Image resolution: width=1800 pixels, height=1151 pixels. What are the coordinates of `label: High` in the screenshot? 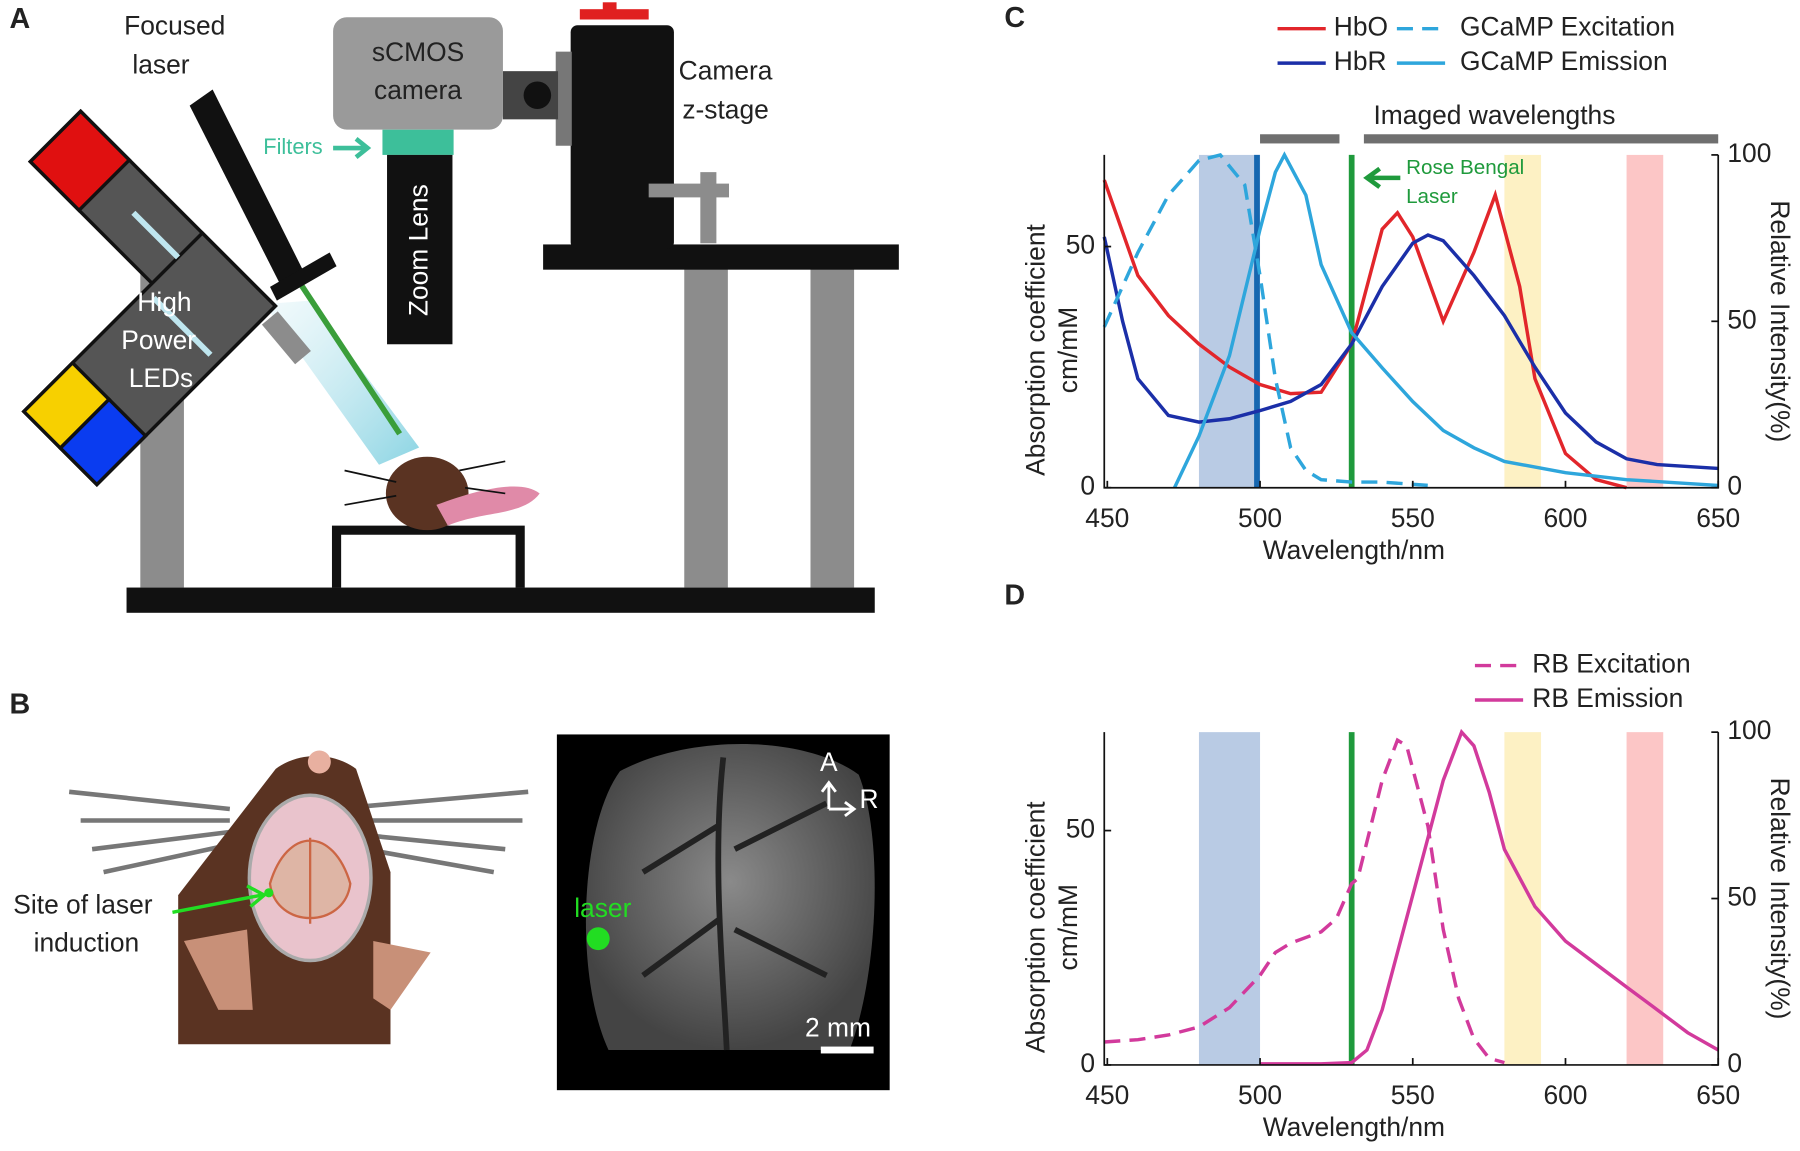 It's located at (164, 302).